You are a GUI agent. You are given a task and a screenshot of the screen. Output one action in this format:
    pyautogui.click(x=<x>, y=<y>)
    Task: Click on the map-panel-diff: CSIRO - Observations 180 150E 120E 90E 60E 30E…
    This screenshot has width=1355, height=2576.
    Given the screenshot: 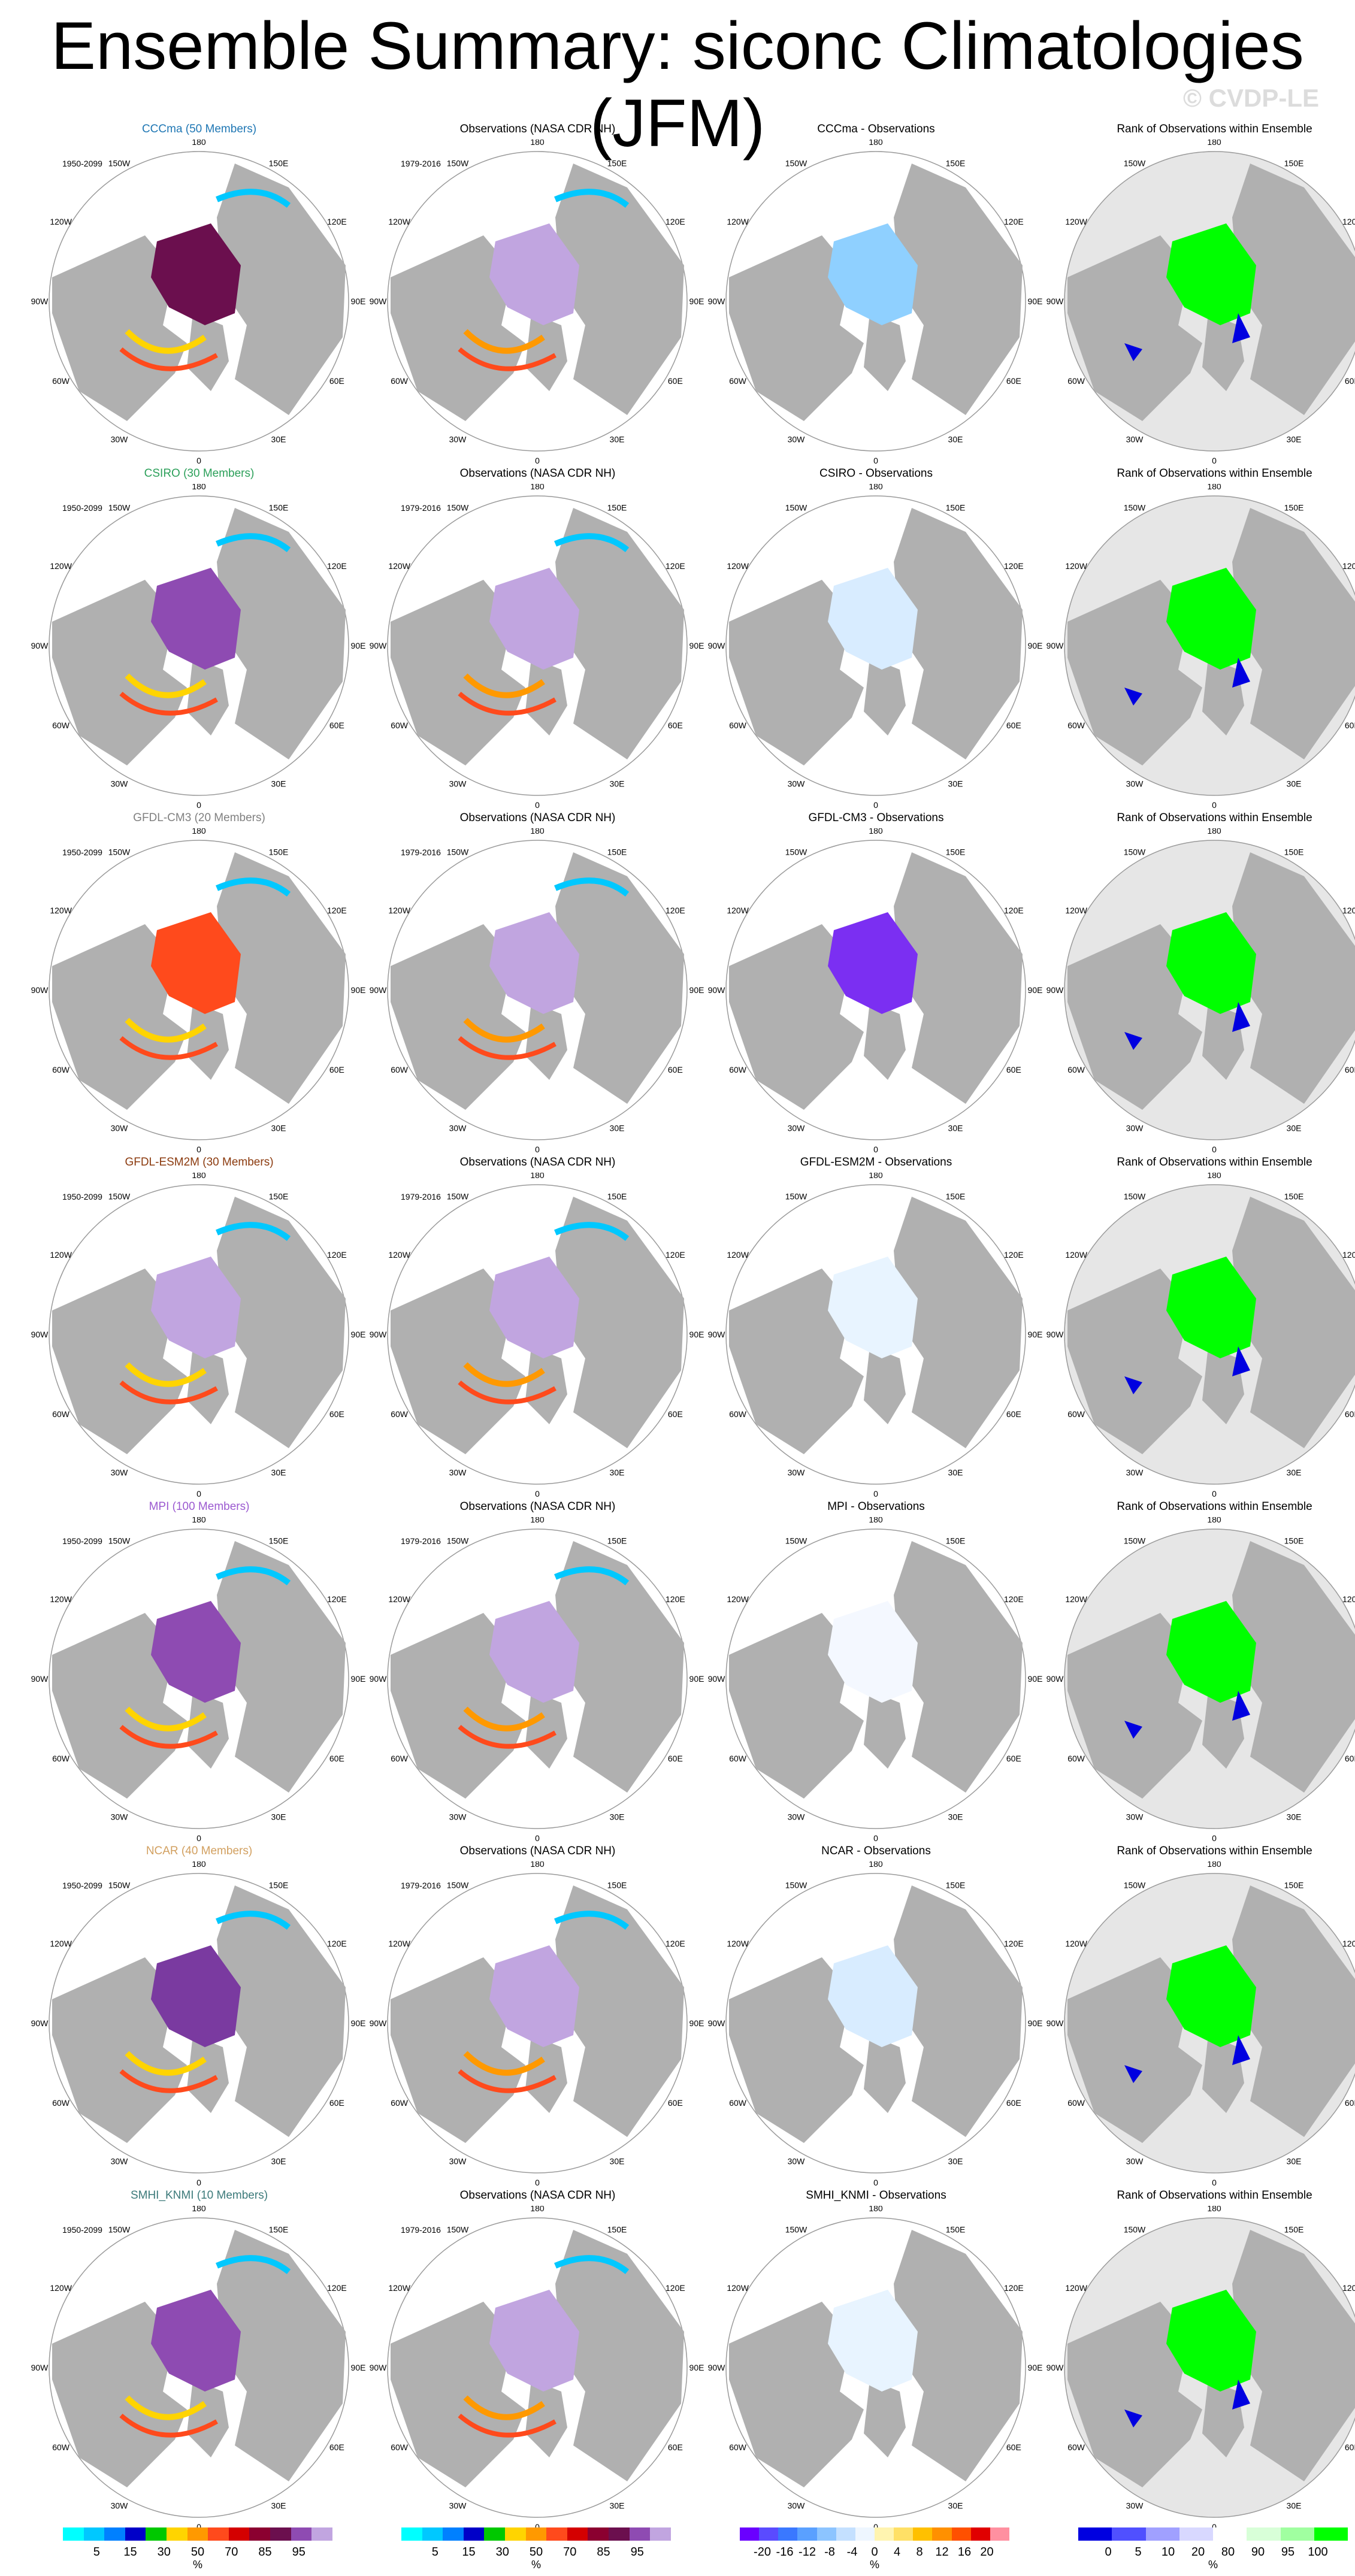 What is the action you would take?
    pyautogui.click(x=876, y=639)
    